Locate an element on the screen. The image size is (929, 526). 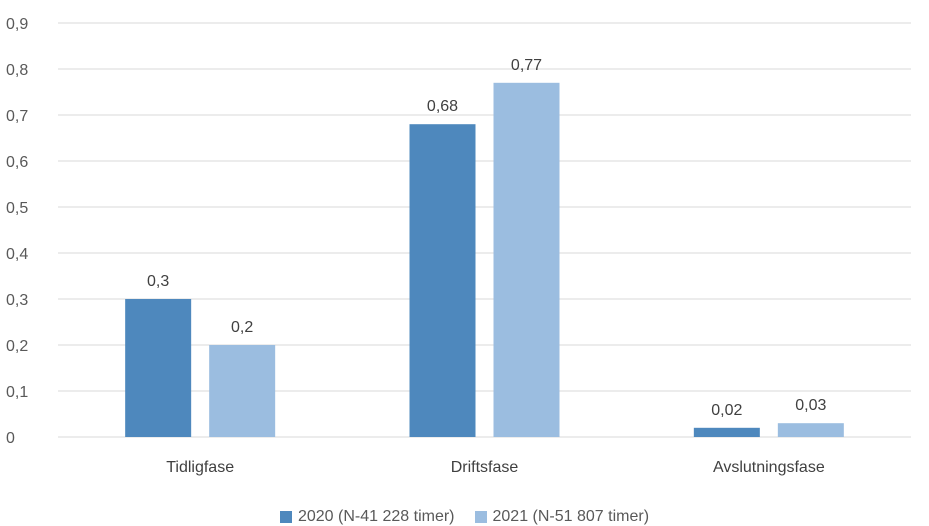
bar-tidligfase-2021 is located at coordinates (242, 391).